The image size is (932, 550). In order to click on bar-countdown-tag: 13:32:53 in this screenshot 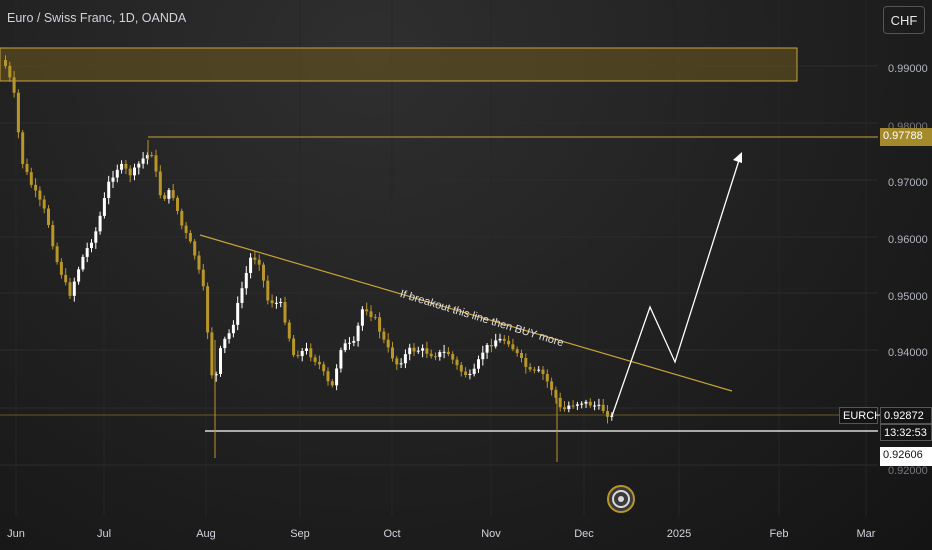, I will do `click(906, 432)`.